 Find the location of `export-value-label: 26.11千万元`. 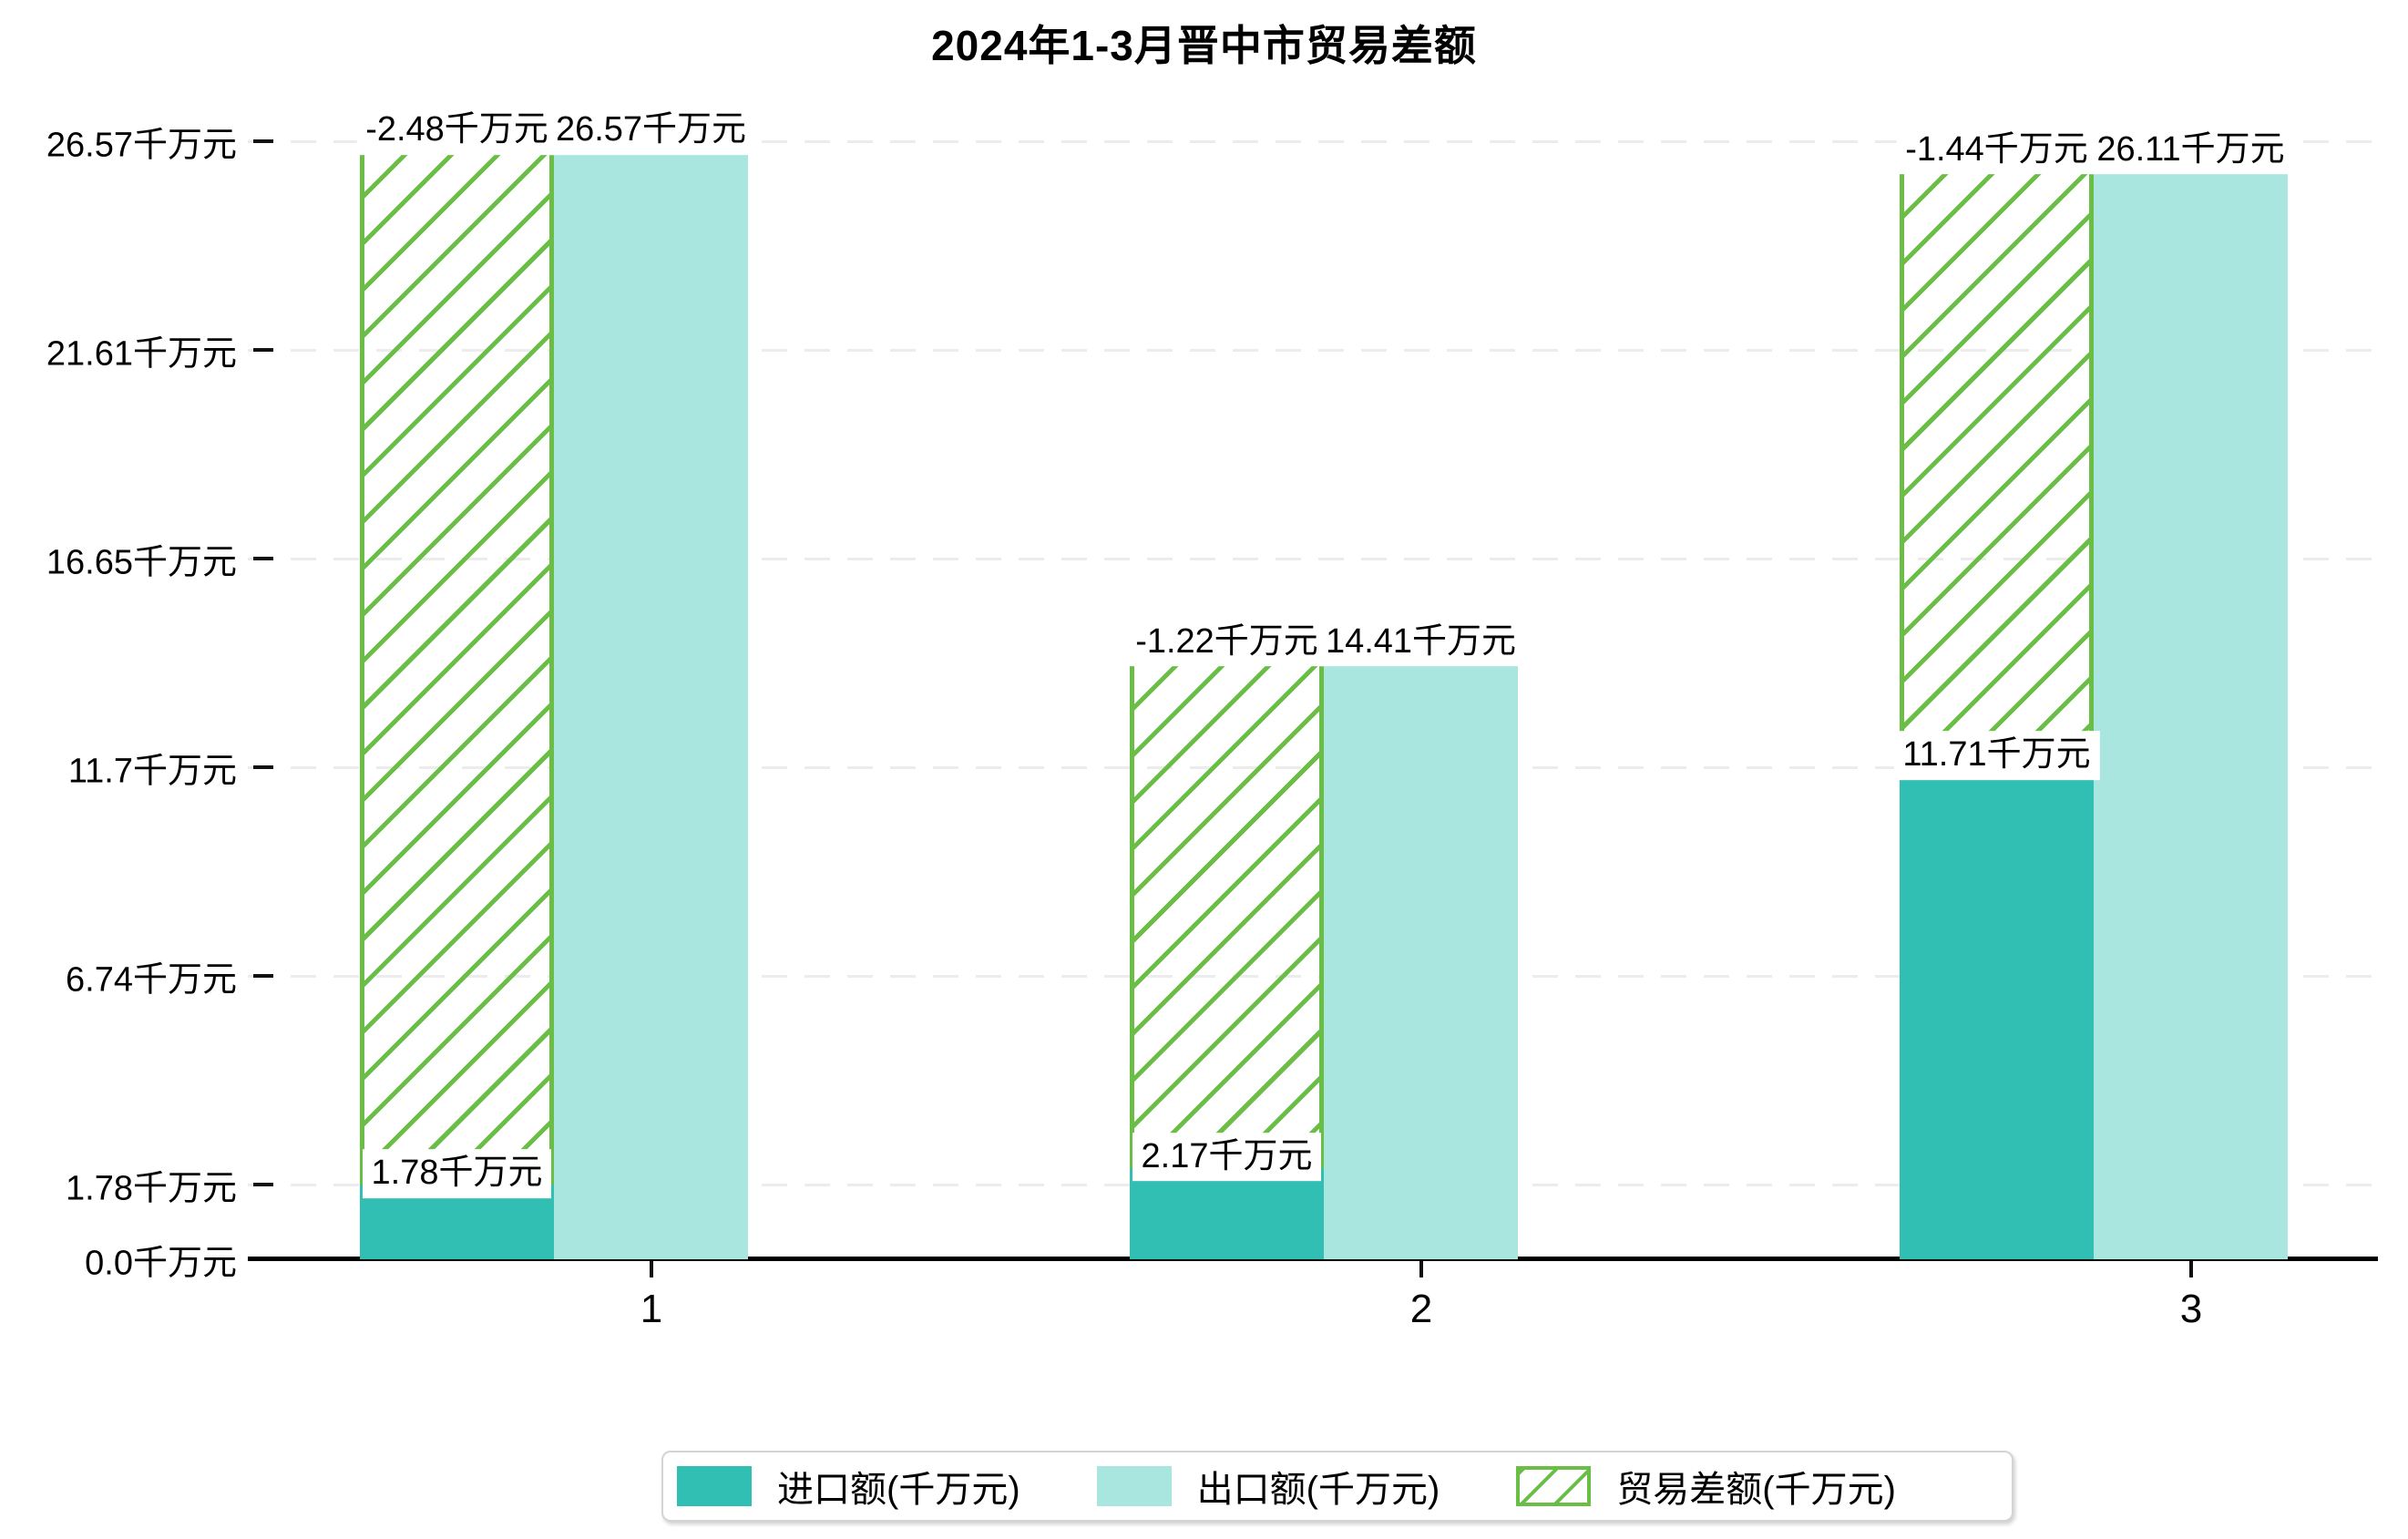

export-value-label: 26.11千万元 is located at coordinates (2190, 150).